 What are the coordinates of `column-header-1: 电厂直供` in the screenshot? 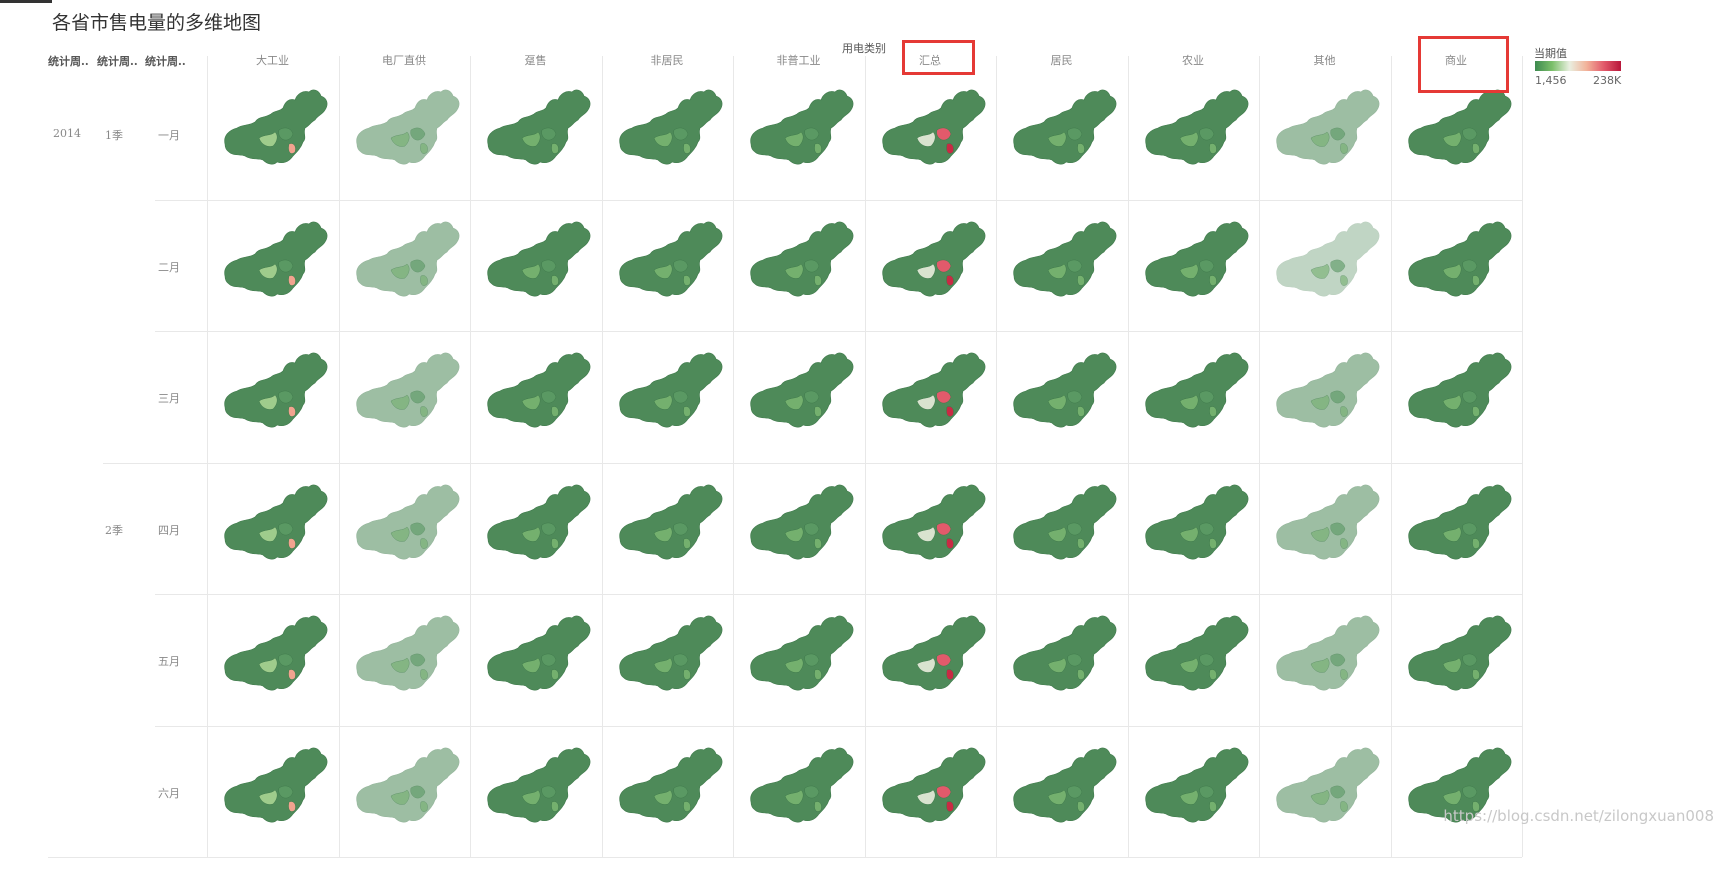 It's located at (404, 60).